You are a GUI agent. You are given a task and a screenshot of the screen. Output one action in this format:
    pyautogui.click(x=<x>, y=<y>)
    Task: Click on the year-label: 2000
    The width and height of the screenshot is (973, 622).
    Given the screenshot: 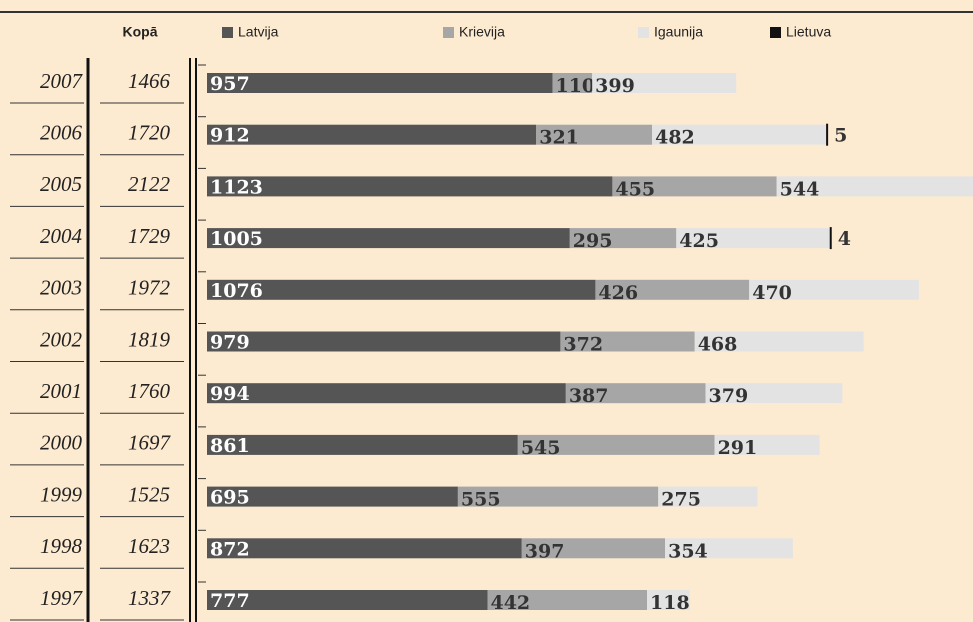 What is the action you would take?
    pyautogui.click(x=61, y=443)
    